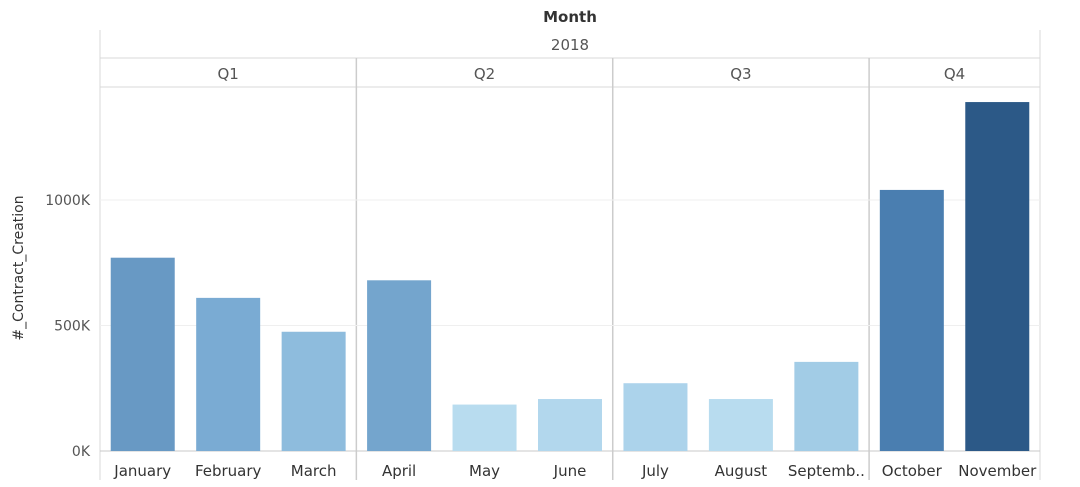  Describe the element at coordinates (484, 427) in the screenshot. I see `bar-may` at that location.